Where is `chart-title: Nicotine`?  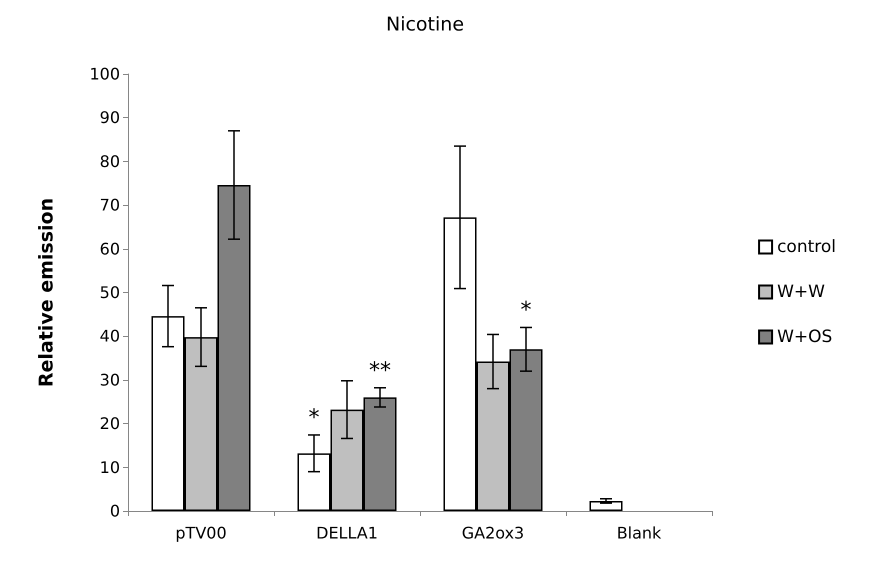
chart-title: Nicotine is located at coordinates (425, 25).